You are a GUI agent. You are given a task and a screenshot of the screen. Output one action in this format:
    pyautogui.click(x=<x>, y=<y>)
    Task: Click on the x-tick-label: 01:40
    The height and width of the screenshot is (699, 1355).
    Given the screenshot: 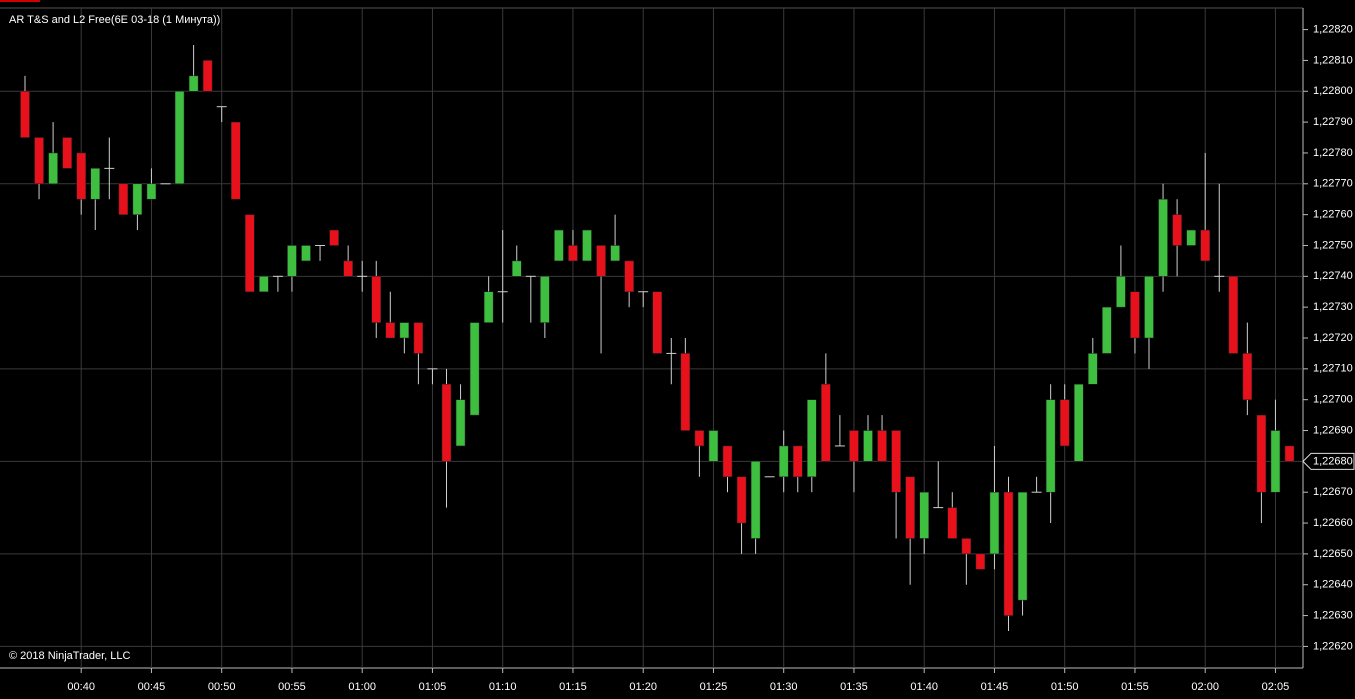 What is the action you would take?
    pyautogui.click(x=924, y=687)
    